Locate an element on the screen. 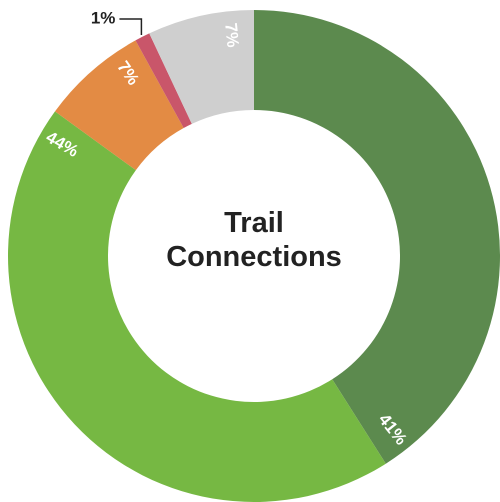 This screenshot has height=502, width=500. chart-title: Trail Connections is located at coordinates (254, 240).